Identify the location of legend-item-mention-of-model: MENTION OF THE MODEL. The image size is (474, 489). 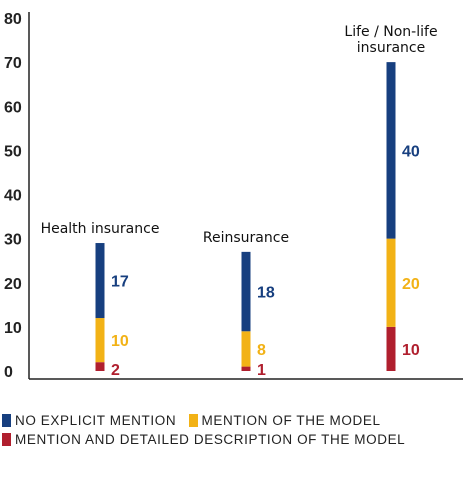
(284, 420).